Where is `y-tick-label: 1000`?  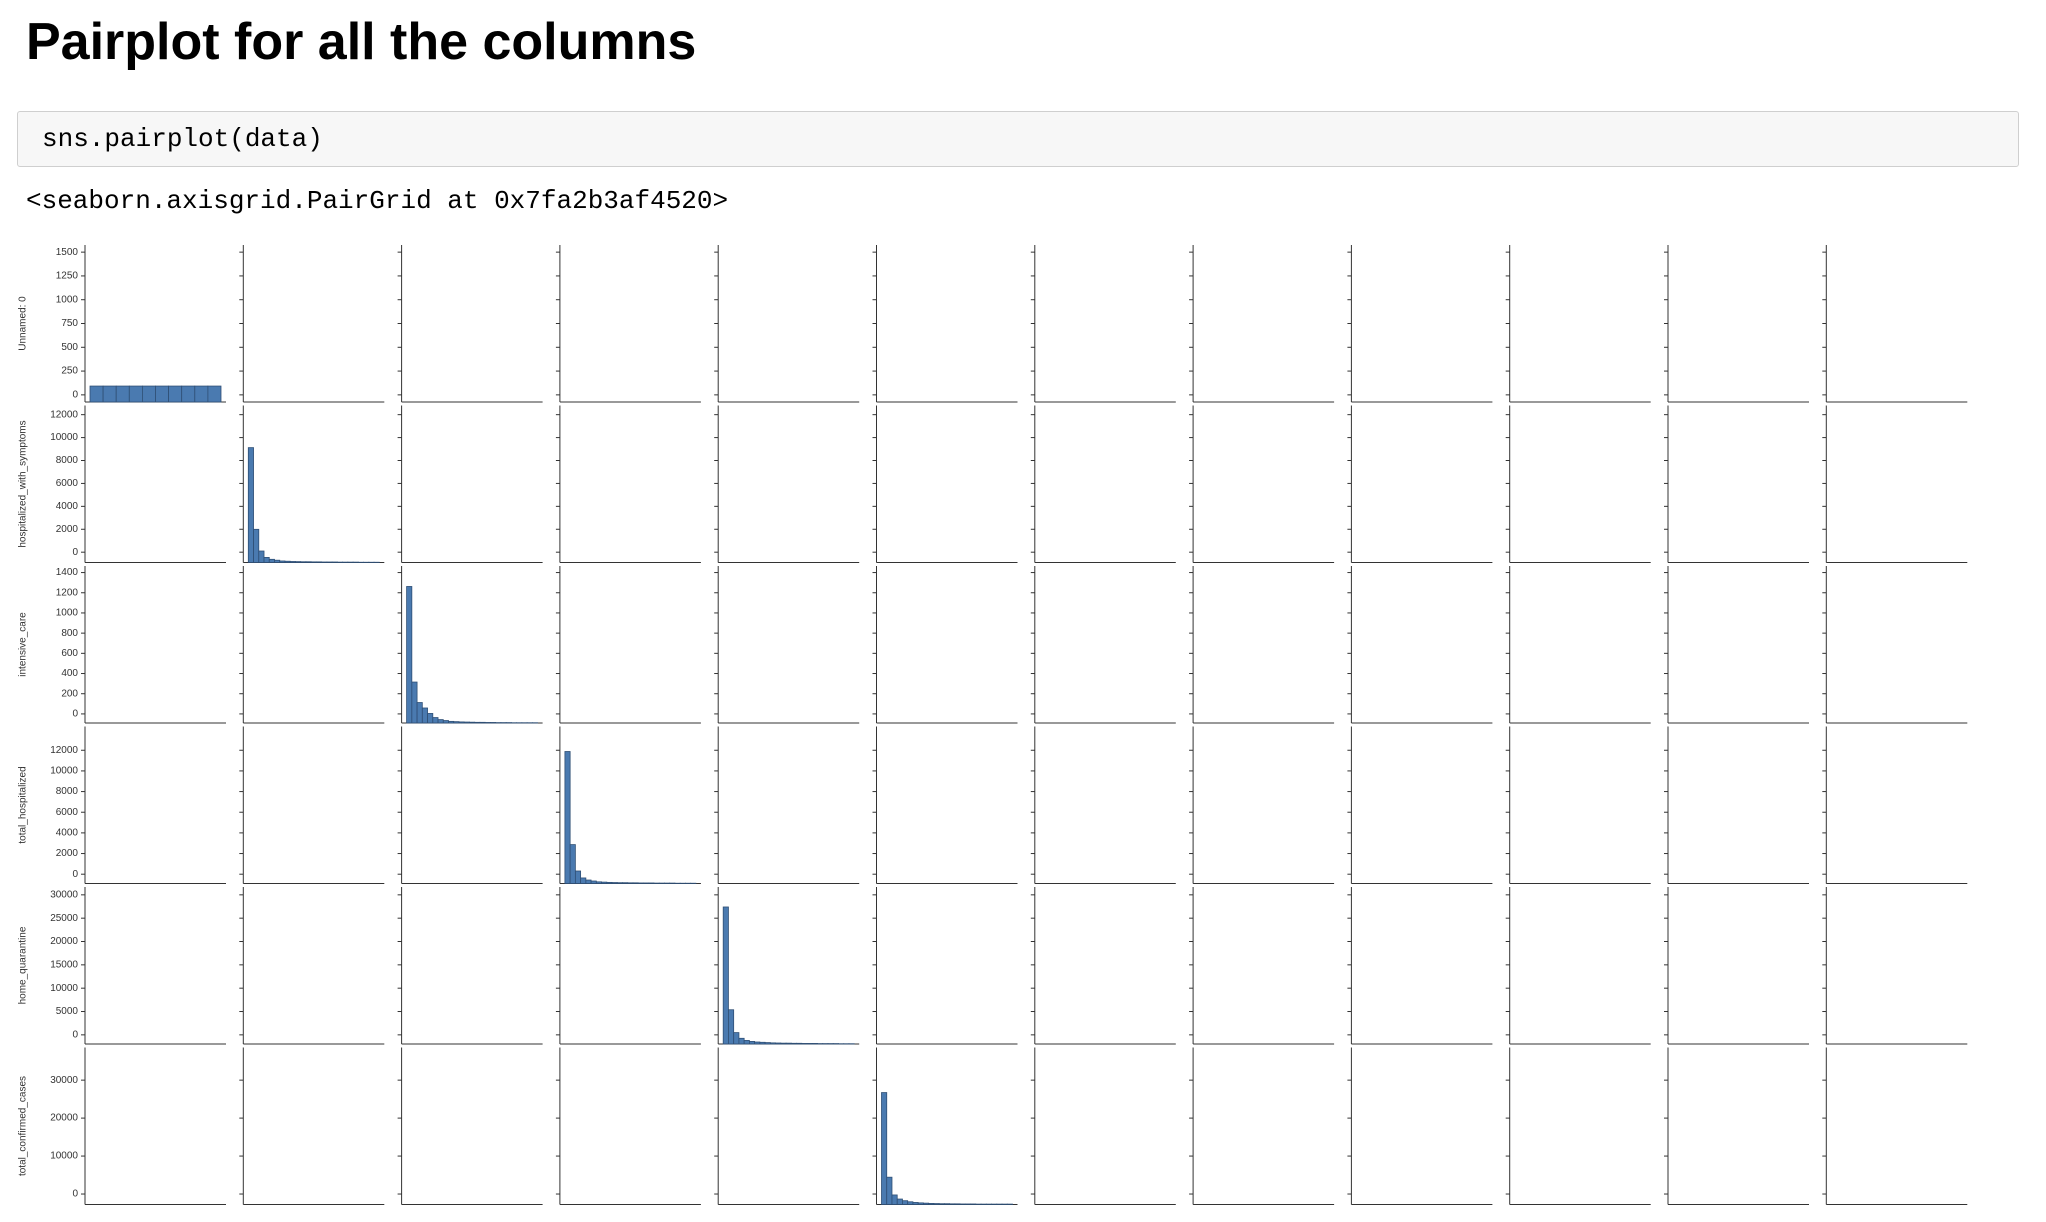 y-tick-label: 1000 is located at coordinates (67, 299).